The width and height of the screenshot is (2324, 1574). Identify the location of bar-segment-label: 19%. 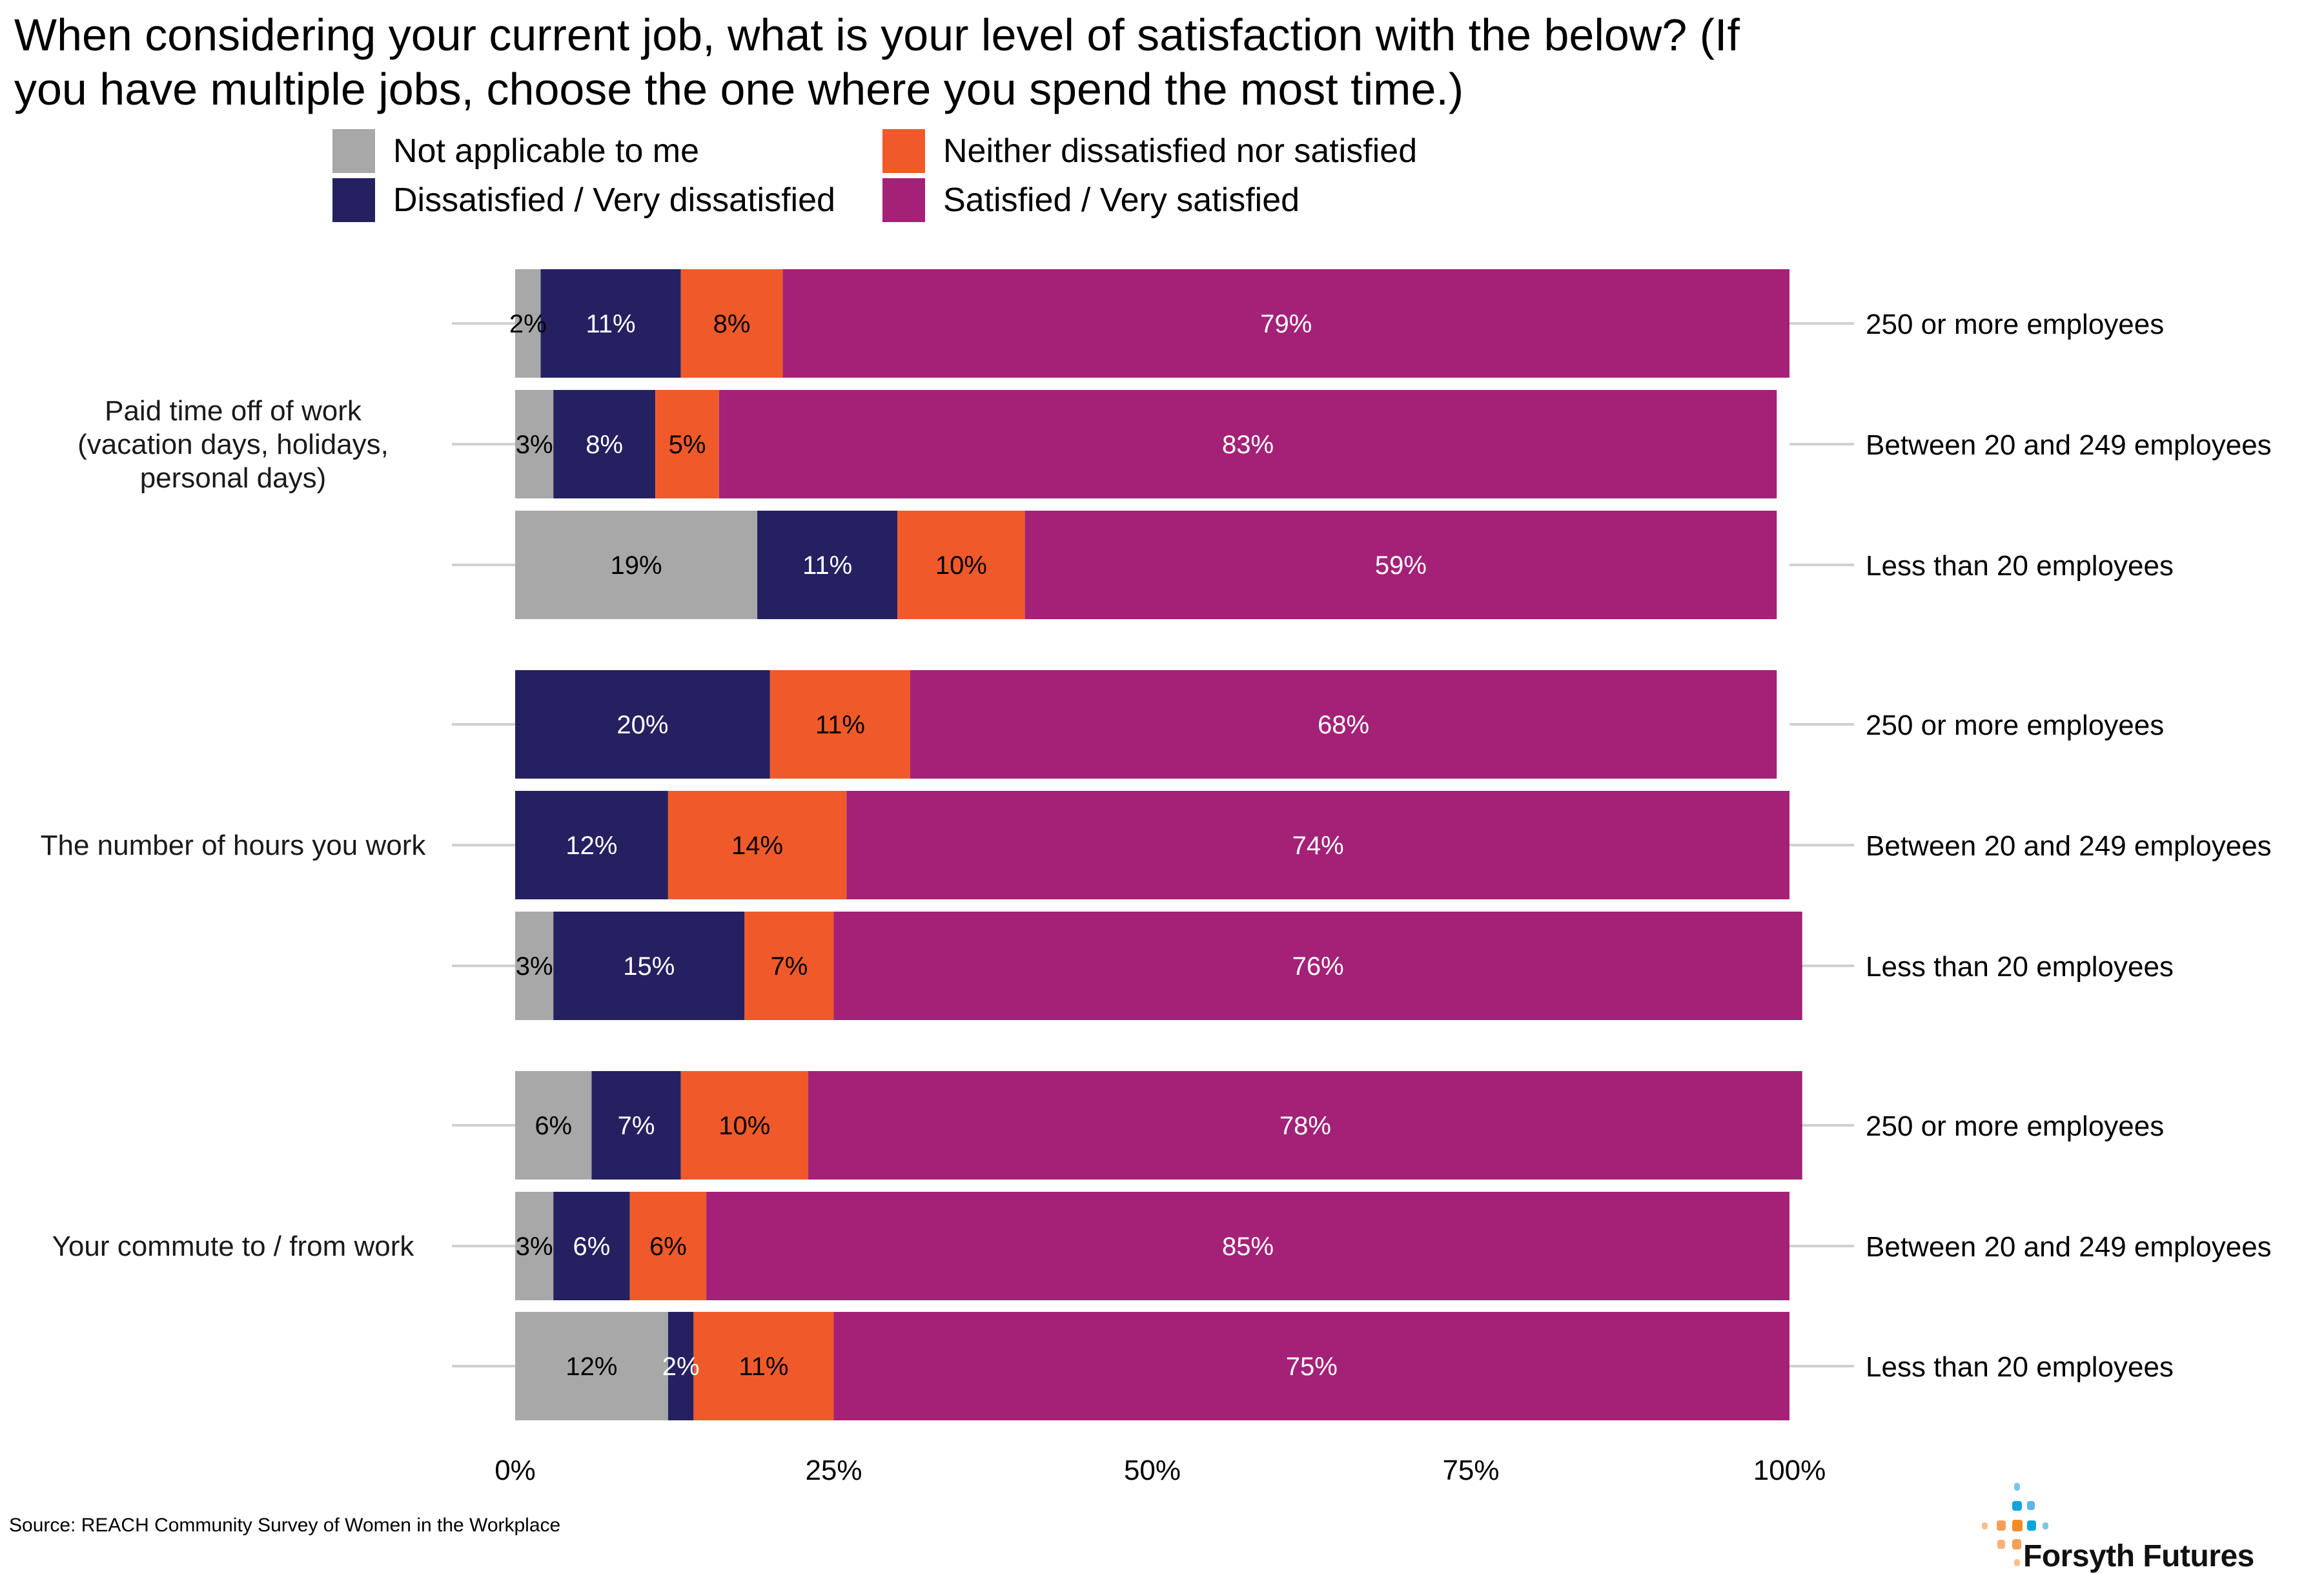
(636, 565).